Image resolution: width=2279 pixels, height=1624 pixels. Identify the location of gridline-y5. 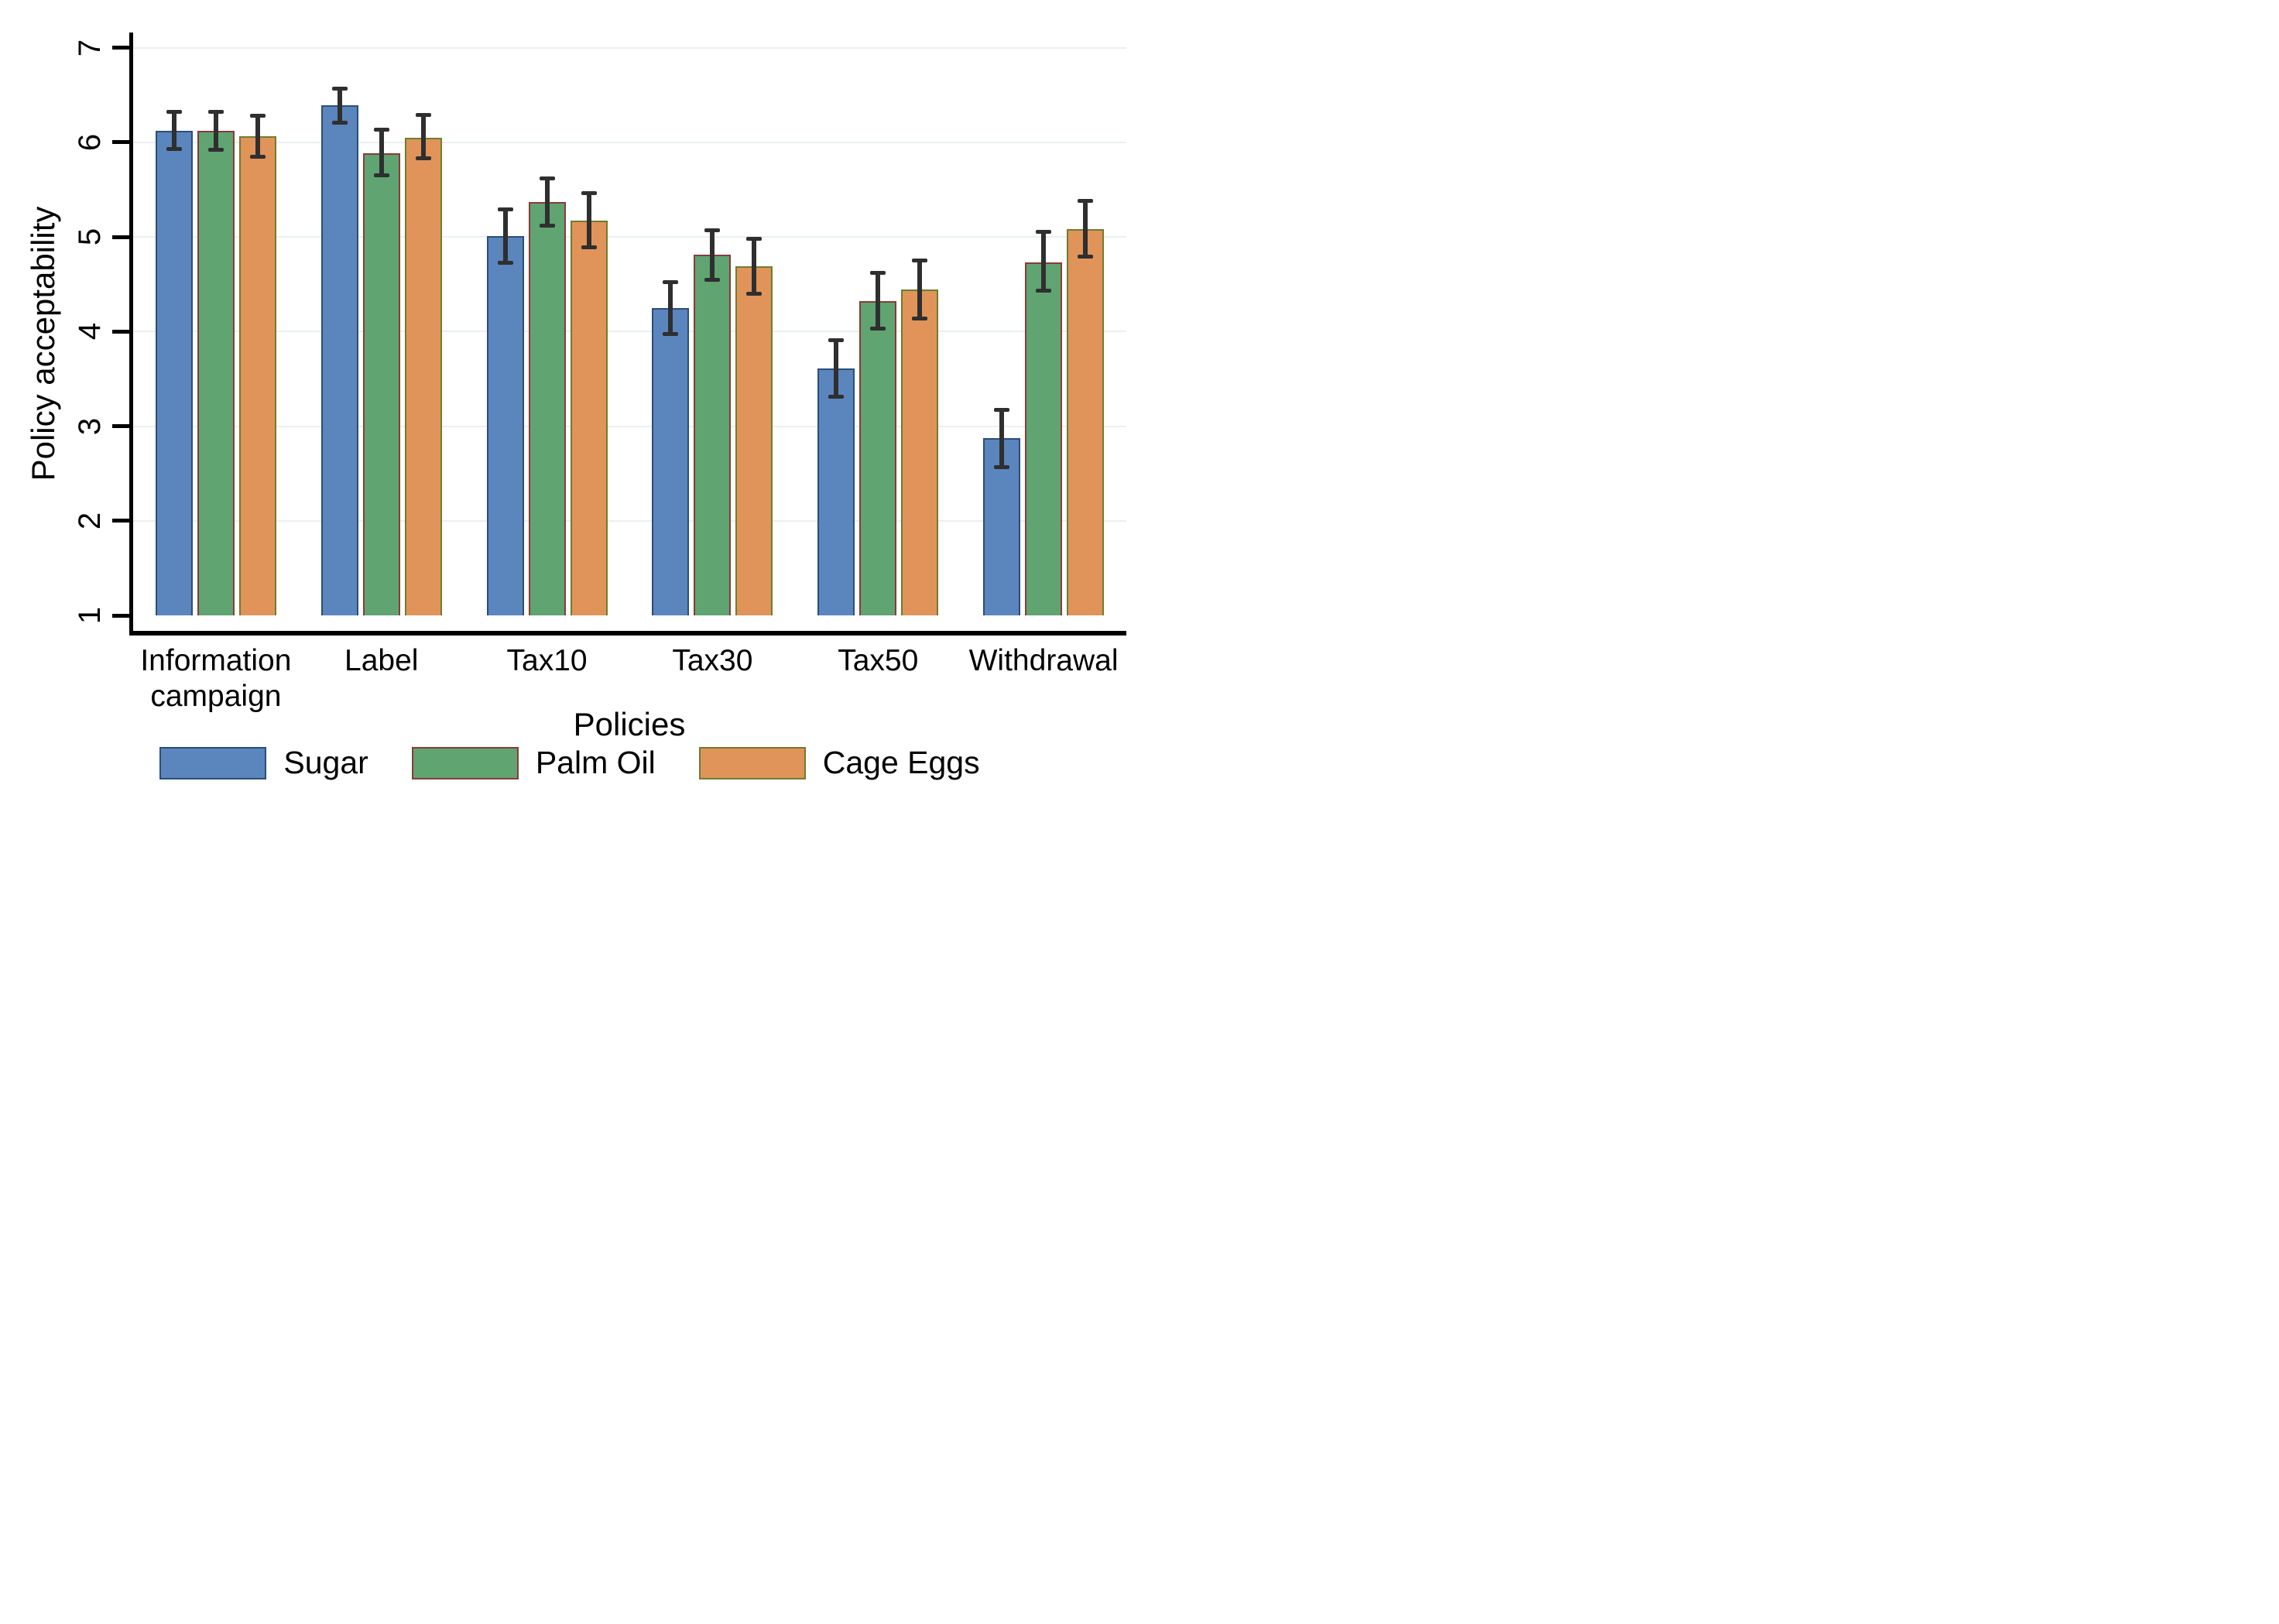
(629, 237).